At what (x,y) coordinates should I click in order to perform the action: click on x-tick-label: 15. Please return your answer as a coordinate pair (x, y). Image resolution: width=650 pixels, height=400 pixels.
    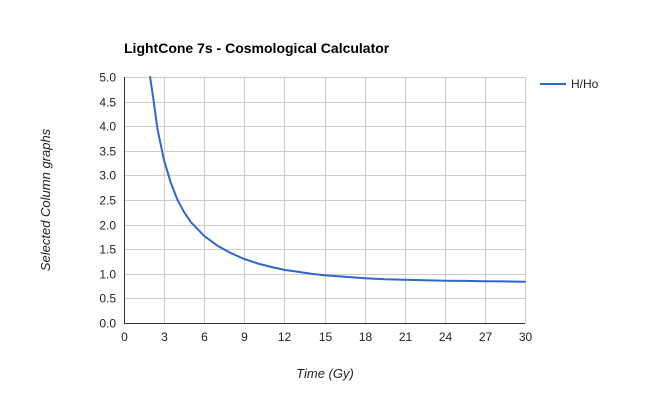
    Looking at the image, I should click on (326, 337).